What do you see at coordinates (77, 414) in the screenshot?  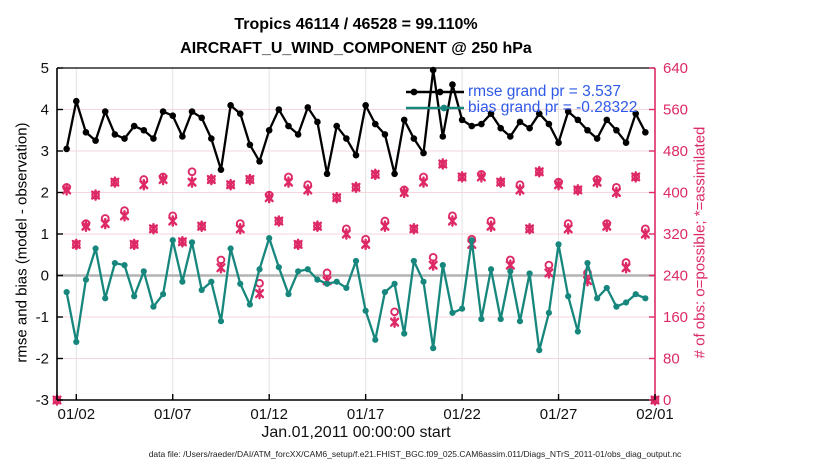 I see `bottom-tick-label: 01/02` at bounding box center [77, 414].